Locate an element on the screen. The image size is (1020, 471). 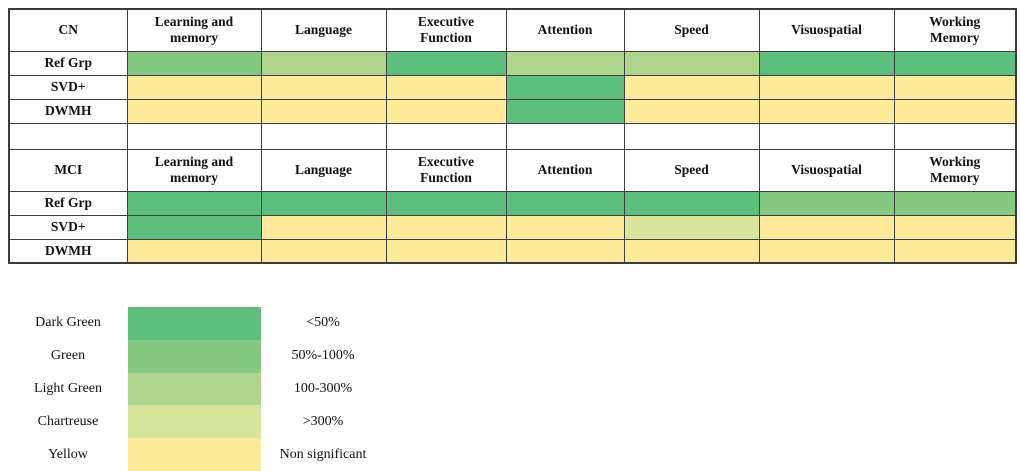
group-header-mci: MCI is located at coordinates (68, 170).